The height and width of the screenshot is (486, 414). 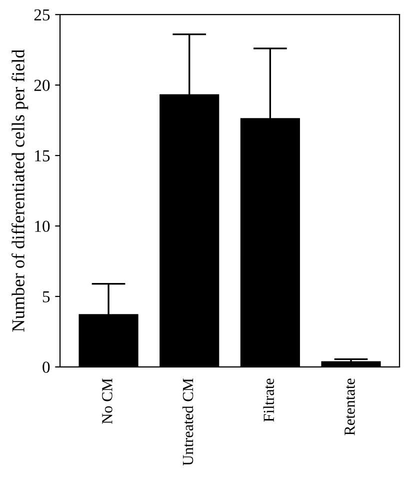 What do you see at coordinates (20, 191) in the screenshot?
I see `y-axis-title: Number of differentiated cells per field` at bounding box center [20, 191].